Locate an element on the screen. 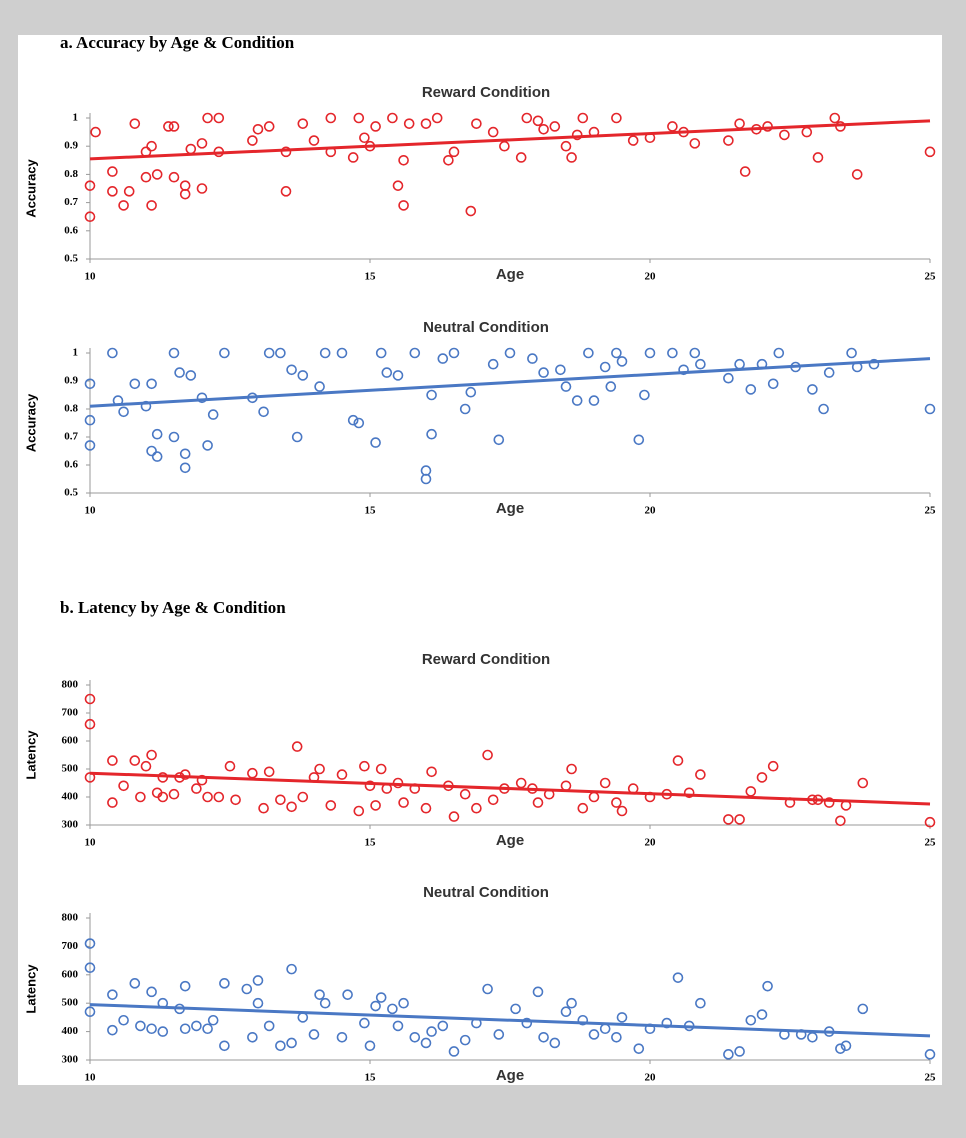  y-tick-label: 700 is located at coordinates (70, 713).